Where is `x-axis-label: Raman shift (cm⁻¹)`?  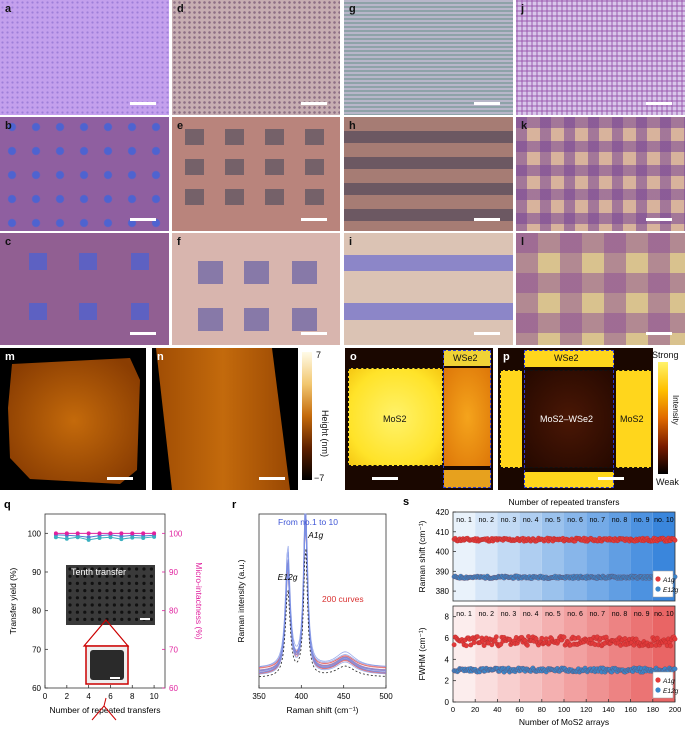
x-axis-label: Raman shift (cm⁻¹) is located at coordinates (322, 710).